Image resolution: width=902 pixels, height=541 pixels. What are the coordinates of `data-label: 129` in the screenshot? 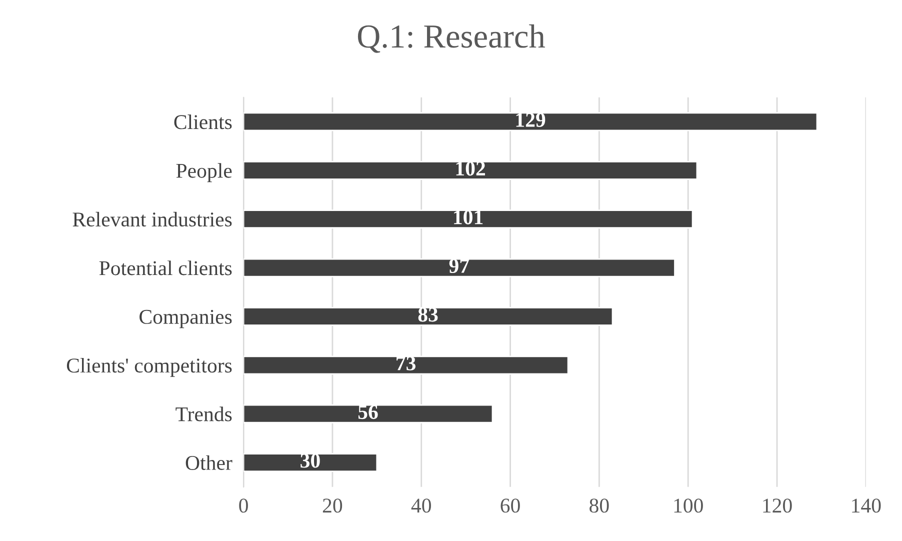 It's located at (531, 119).